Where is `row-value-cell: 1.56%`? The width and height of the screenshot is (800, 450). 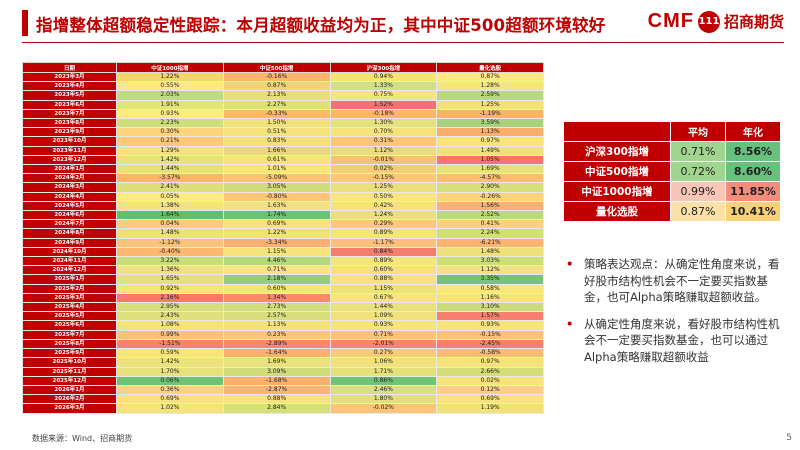
row-value-cell: 1.56% is located at coordinates (490, 206).